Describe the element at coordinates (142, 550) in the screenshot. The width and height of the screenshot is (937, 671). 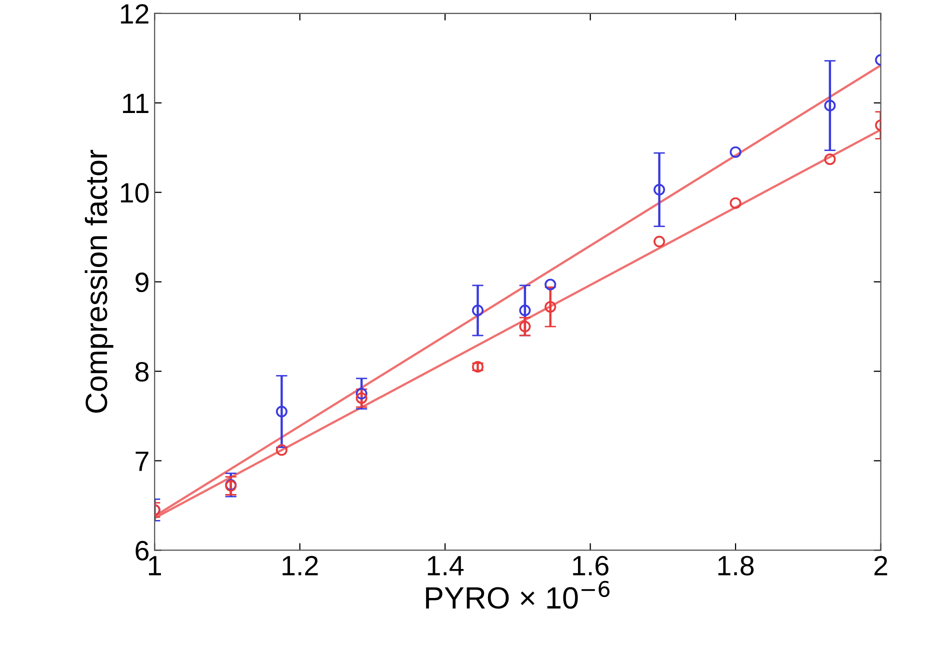
I see `y-tick-label: 6` at that location.